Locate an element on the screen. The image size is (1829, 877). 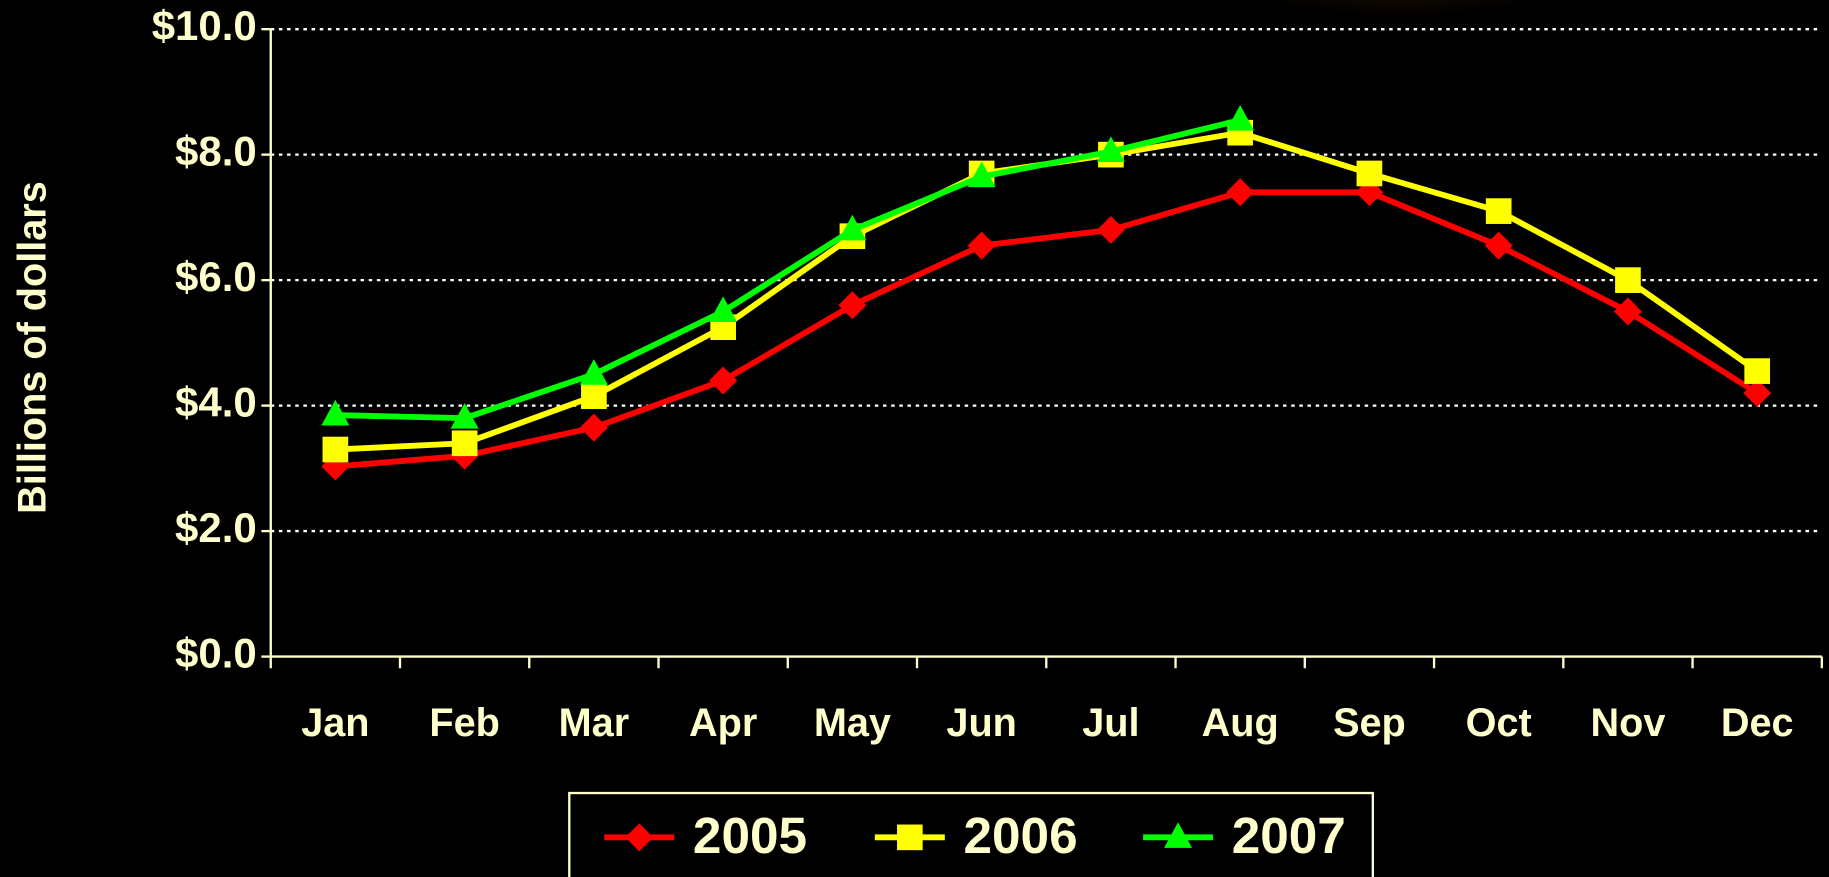
legend-label: 2006 is located at coordinates (1020, 835).